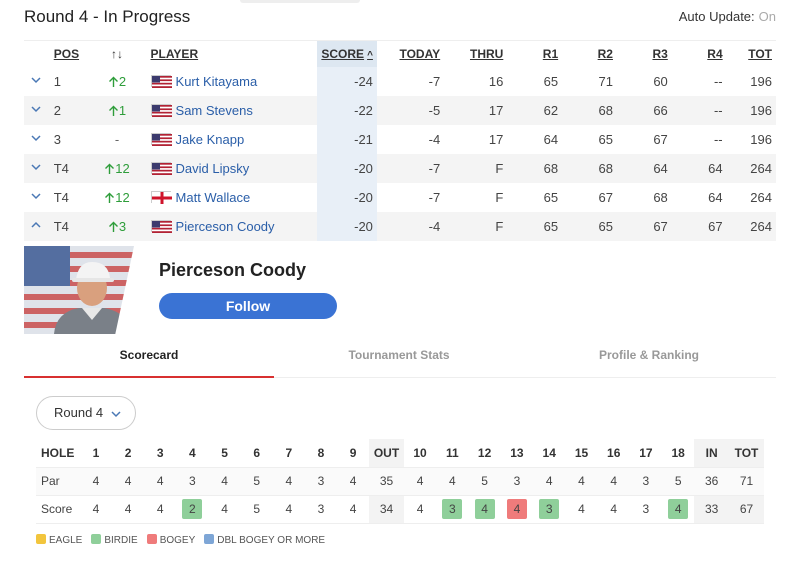 This screenshot has height=562, width=800. Describe the element at coordinates (476, 53) in the screenshot. I see `column-header-thru: THRU` at that location.